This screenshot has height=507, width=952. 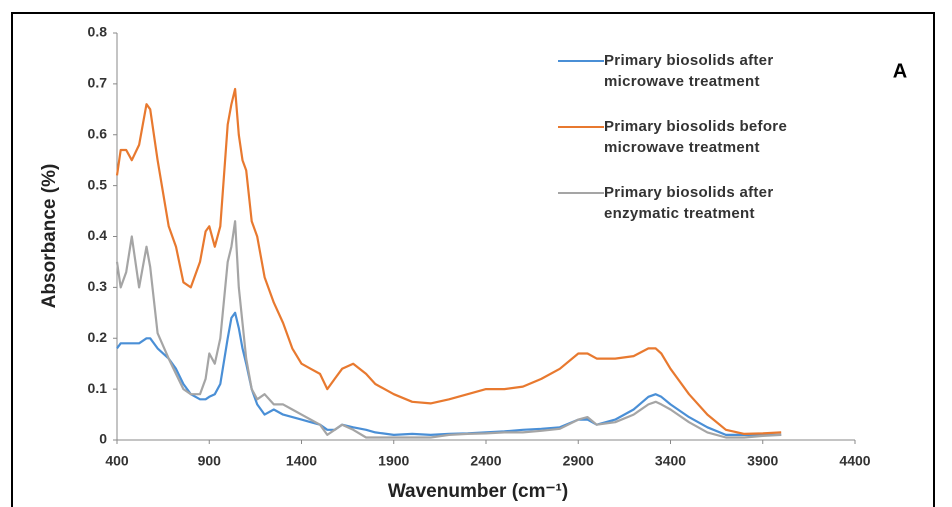 What do you see at coordinates (98, 32) in the screenshot?
I see `y-tick-label: 0.8` at bounding box center [98, 32].